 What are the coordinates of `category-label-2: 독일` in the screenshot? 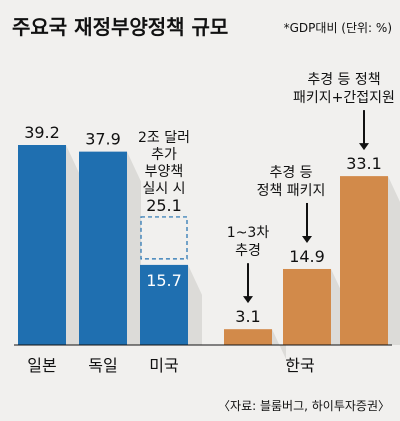 It's located at (102, 365).